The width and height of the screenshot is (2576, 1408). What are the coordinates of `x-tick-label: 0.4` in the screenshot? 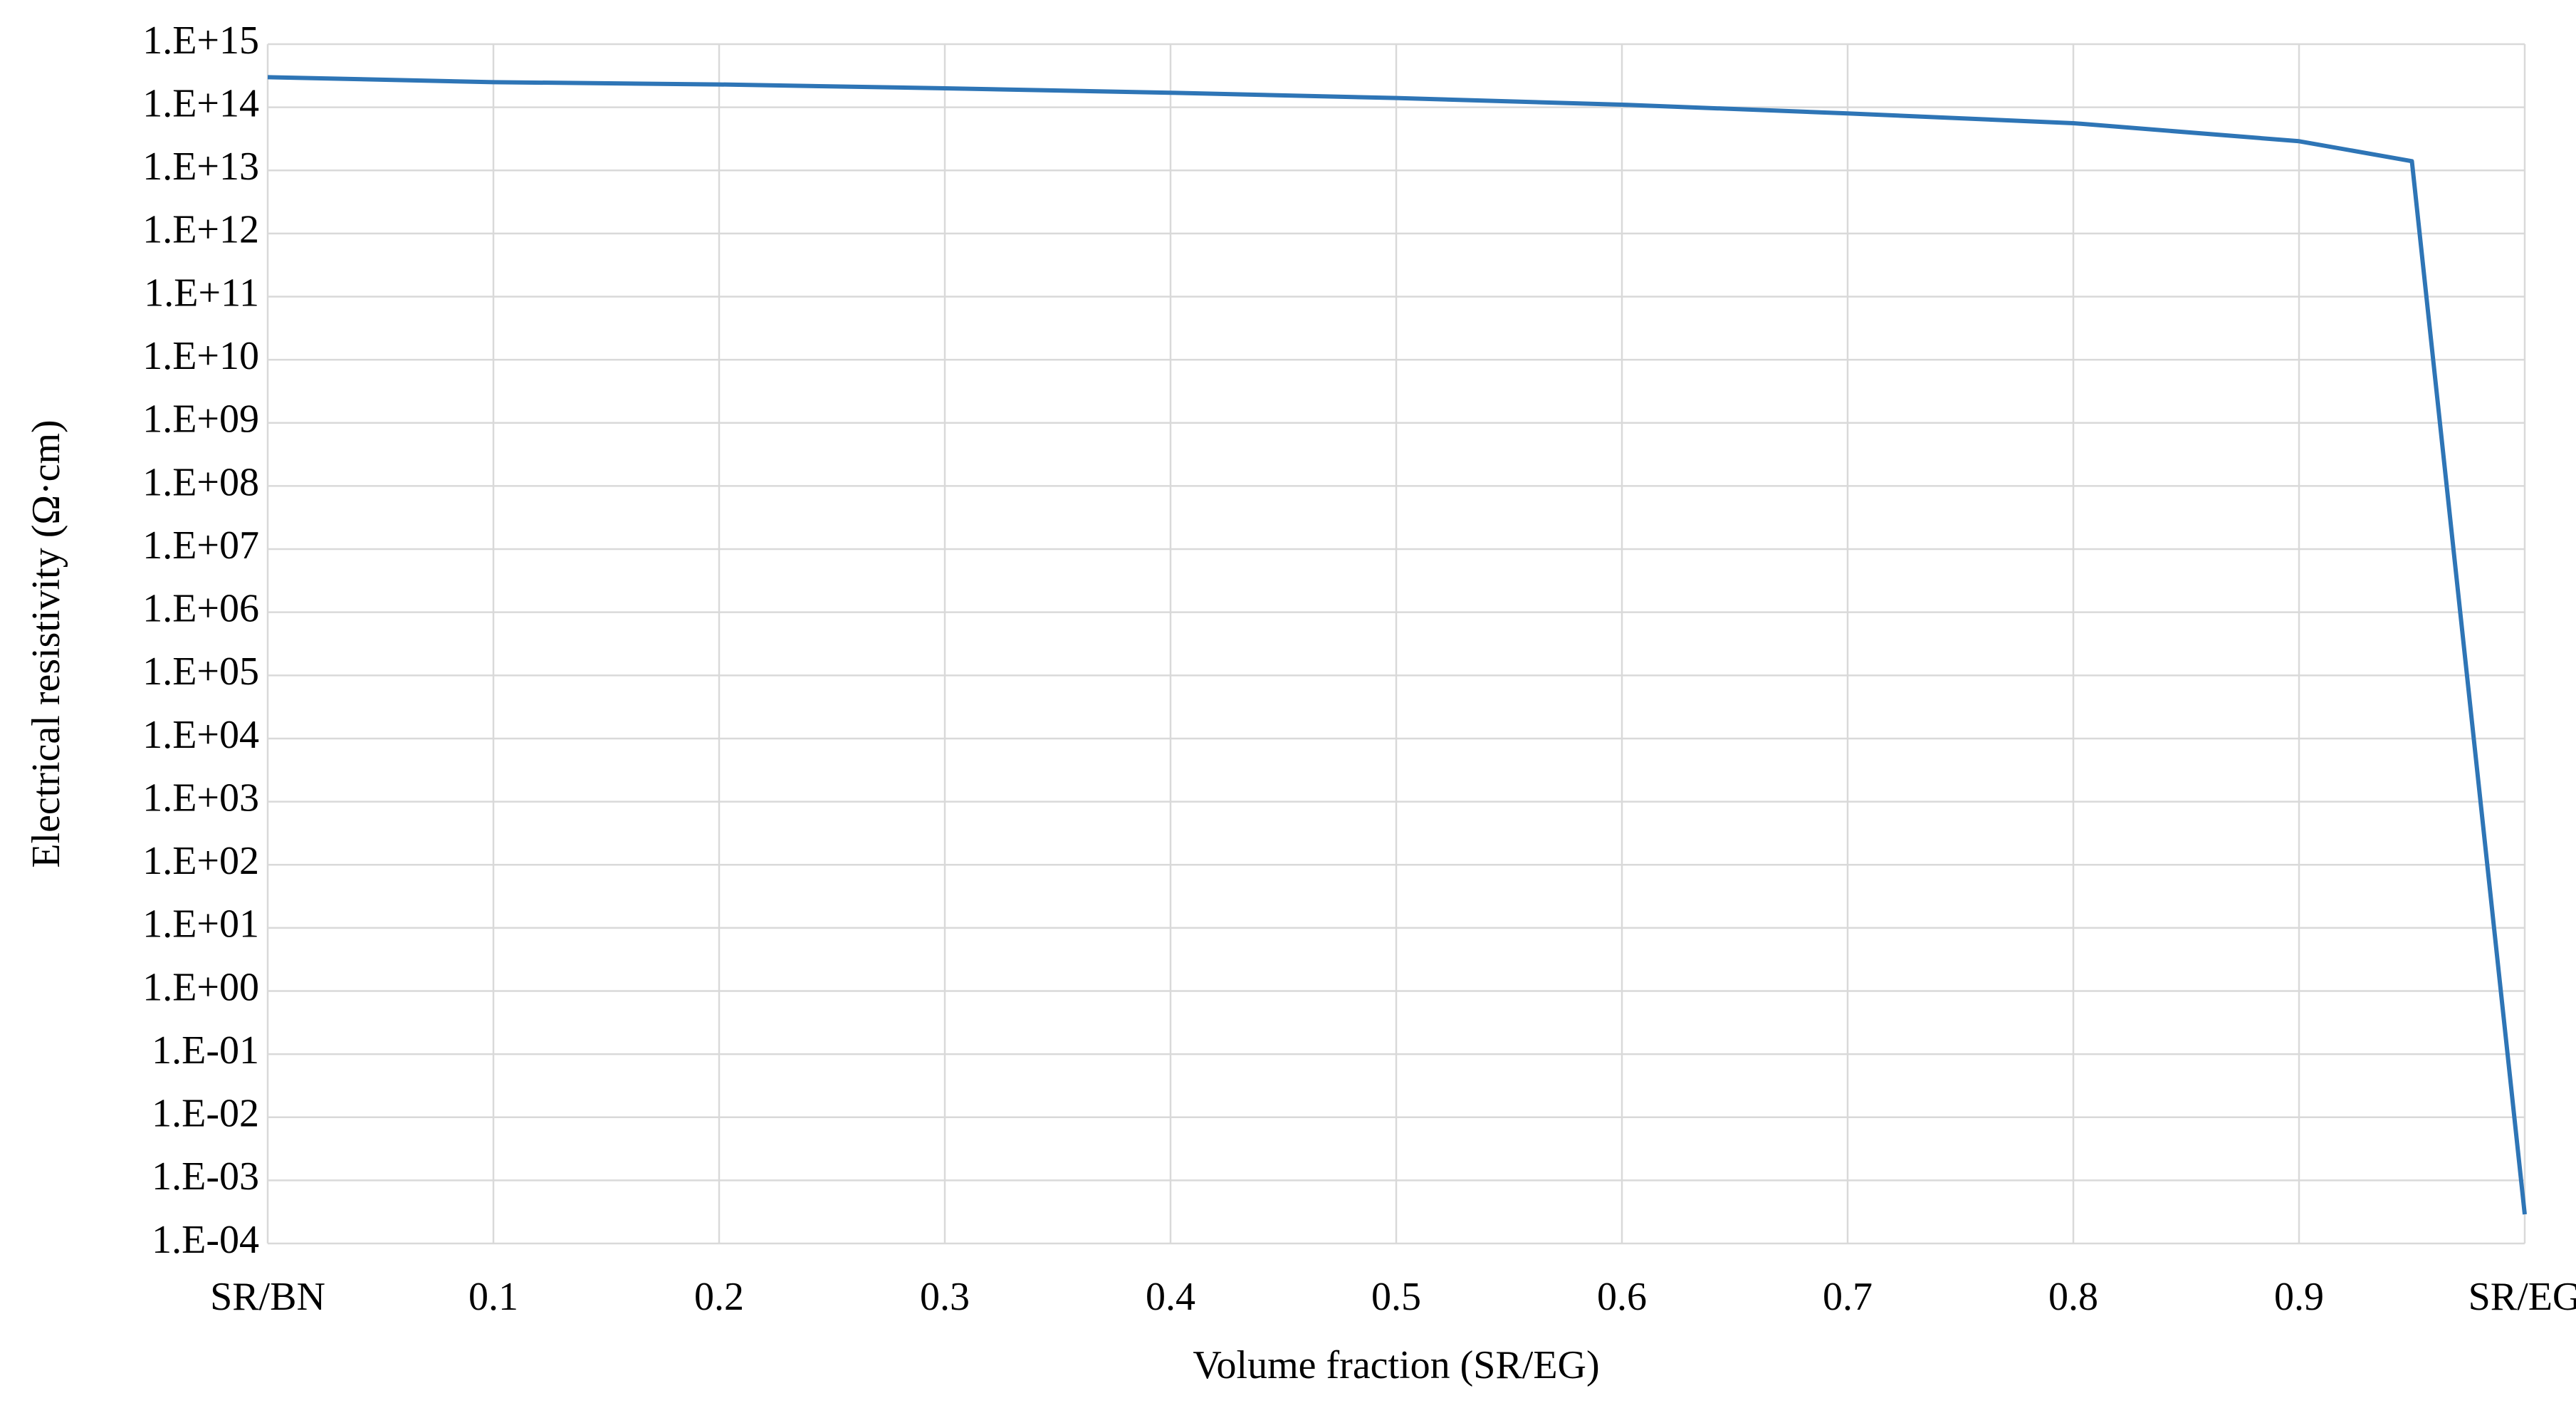 It's located at (1170, 1297).